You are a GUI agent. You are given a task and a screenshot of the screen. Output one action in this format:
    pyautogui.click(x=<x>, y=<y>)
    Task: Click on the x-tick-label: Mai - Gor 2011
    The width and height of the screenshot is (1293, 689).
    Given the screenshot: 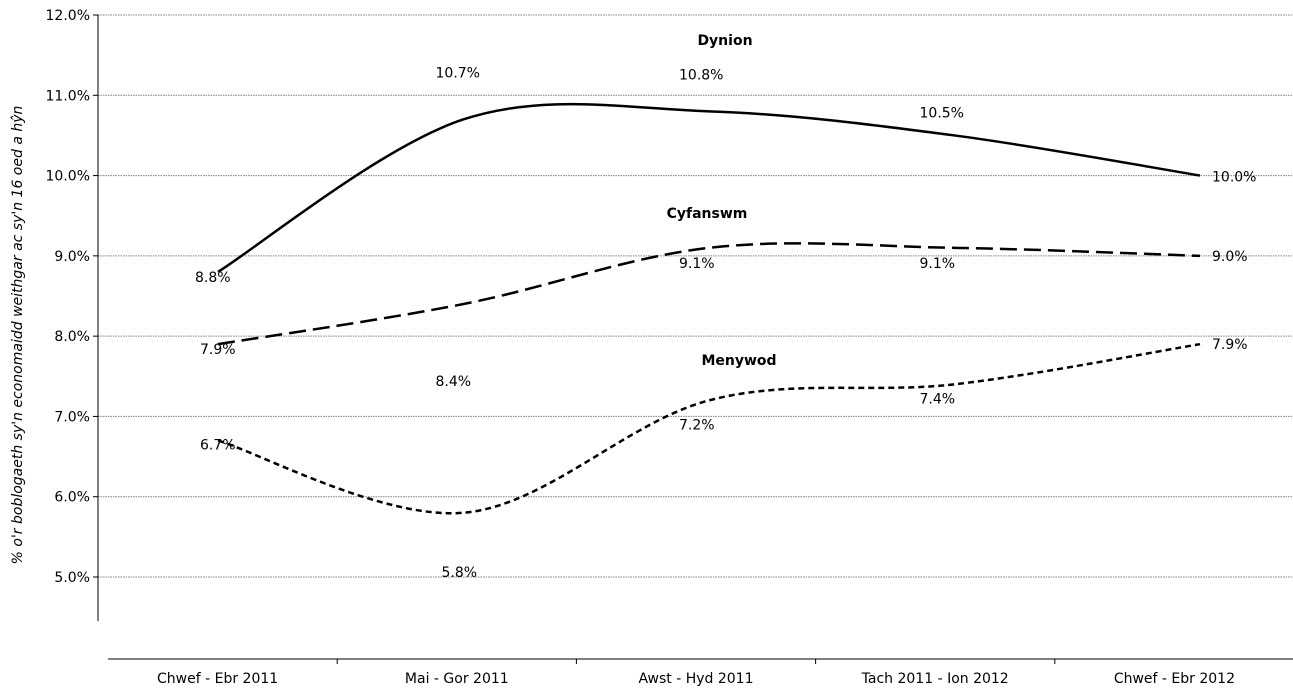 What is the action you would take?
    pyautogui.click(x=457, y=679)
    